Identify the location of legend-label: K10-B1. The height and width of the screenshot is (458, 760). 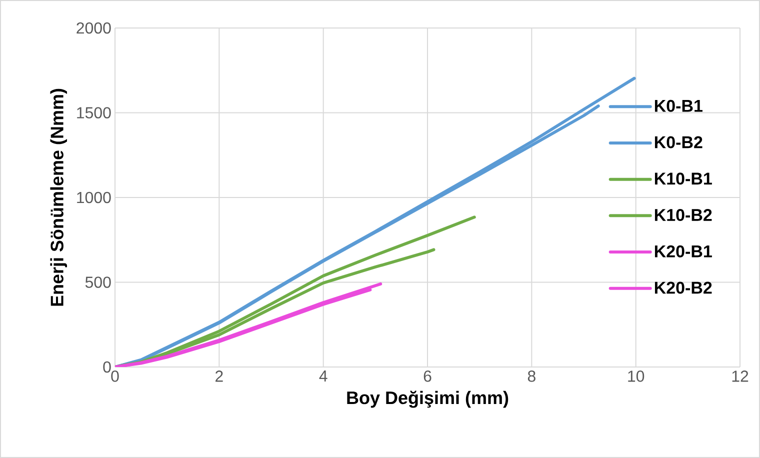
(683, 178).